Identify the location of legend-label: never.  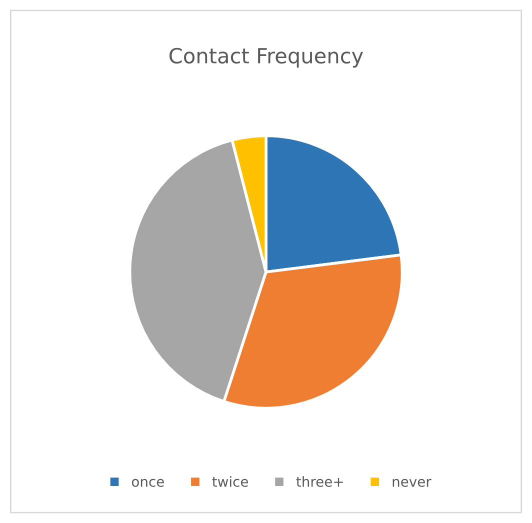
(412, 482).